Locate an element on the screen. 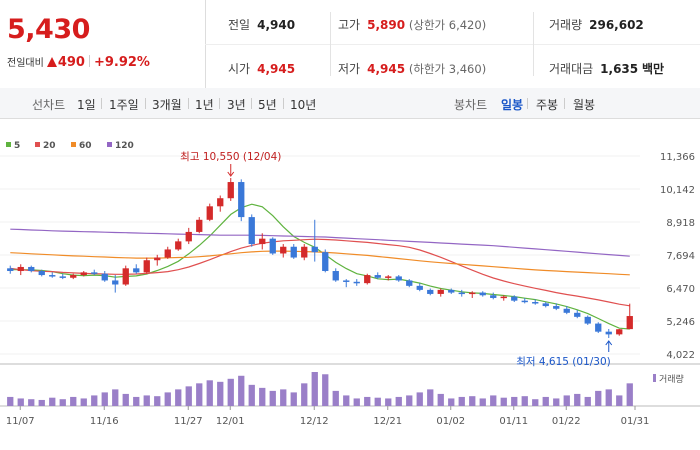 The image size is (700, 450). high-label: 고가 is located at coordinates (349, 25).